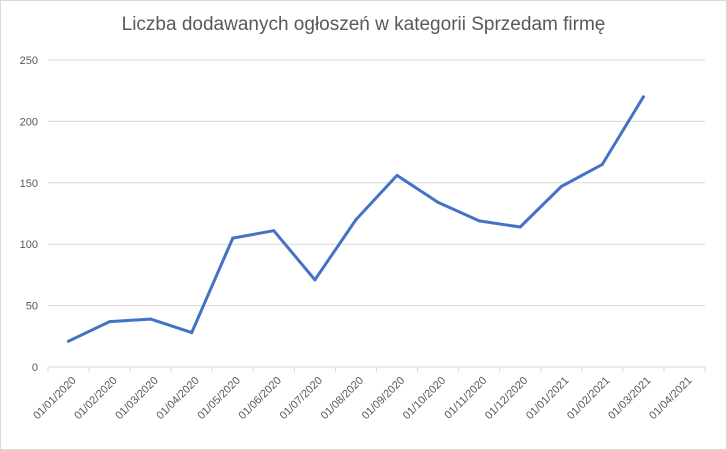 The width and height of the screenshot is (727, 450). I want to click on y-tick-label: 150, so click(29, 184).